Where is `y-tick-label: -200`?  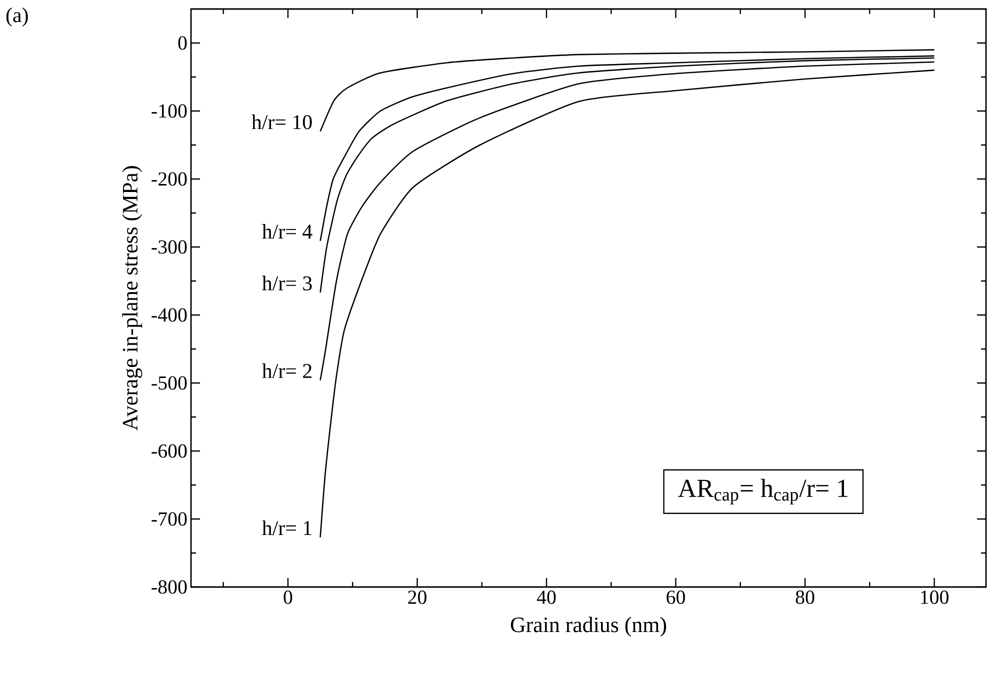 y-tick-label: -200 is located at coordinates (169, 179).